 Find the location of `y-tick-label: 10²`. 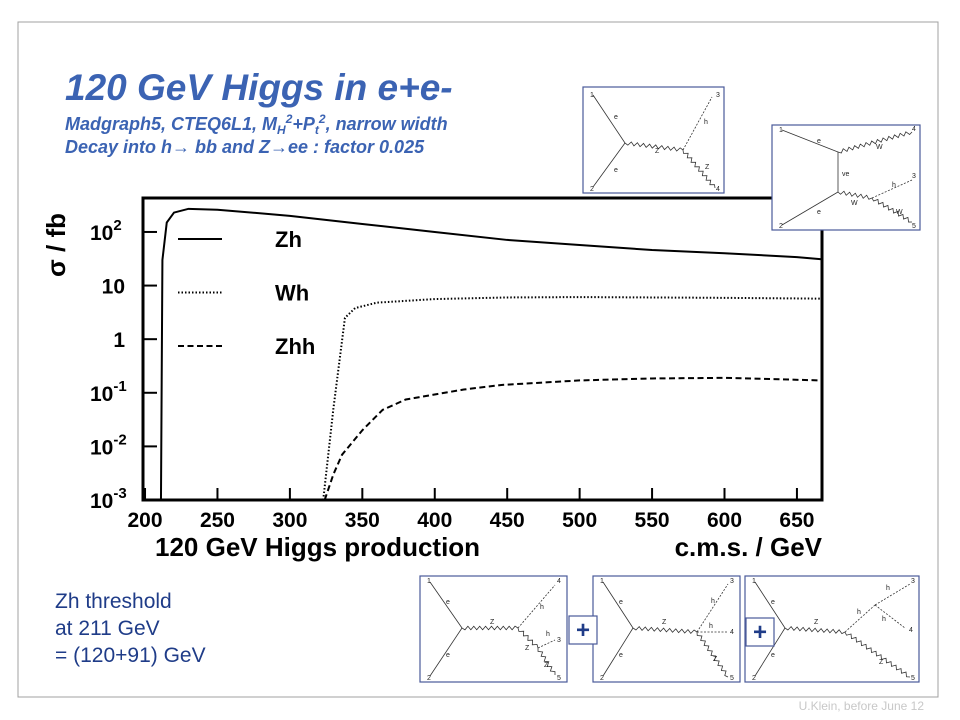

y-tick-label: 10² is located at coordinates (106, 231).